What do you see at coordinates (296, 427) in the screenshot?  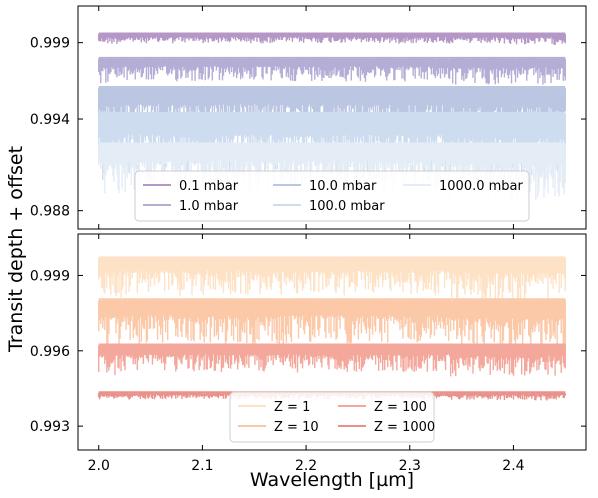 I see `legend-label: Z = 10` at bounding box center [296, 427].